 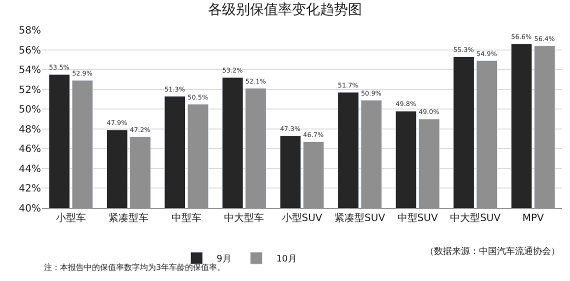 What do you see at coordinates (29, 189) in the screenshot?
I see `y-tick-label: 42%` at bounding box center [29, 189].